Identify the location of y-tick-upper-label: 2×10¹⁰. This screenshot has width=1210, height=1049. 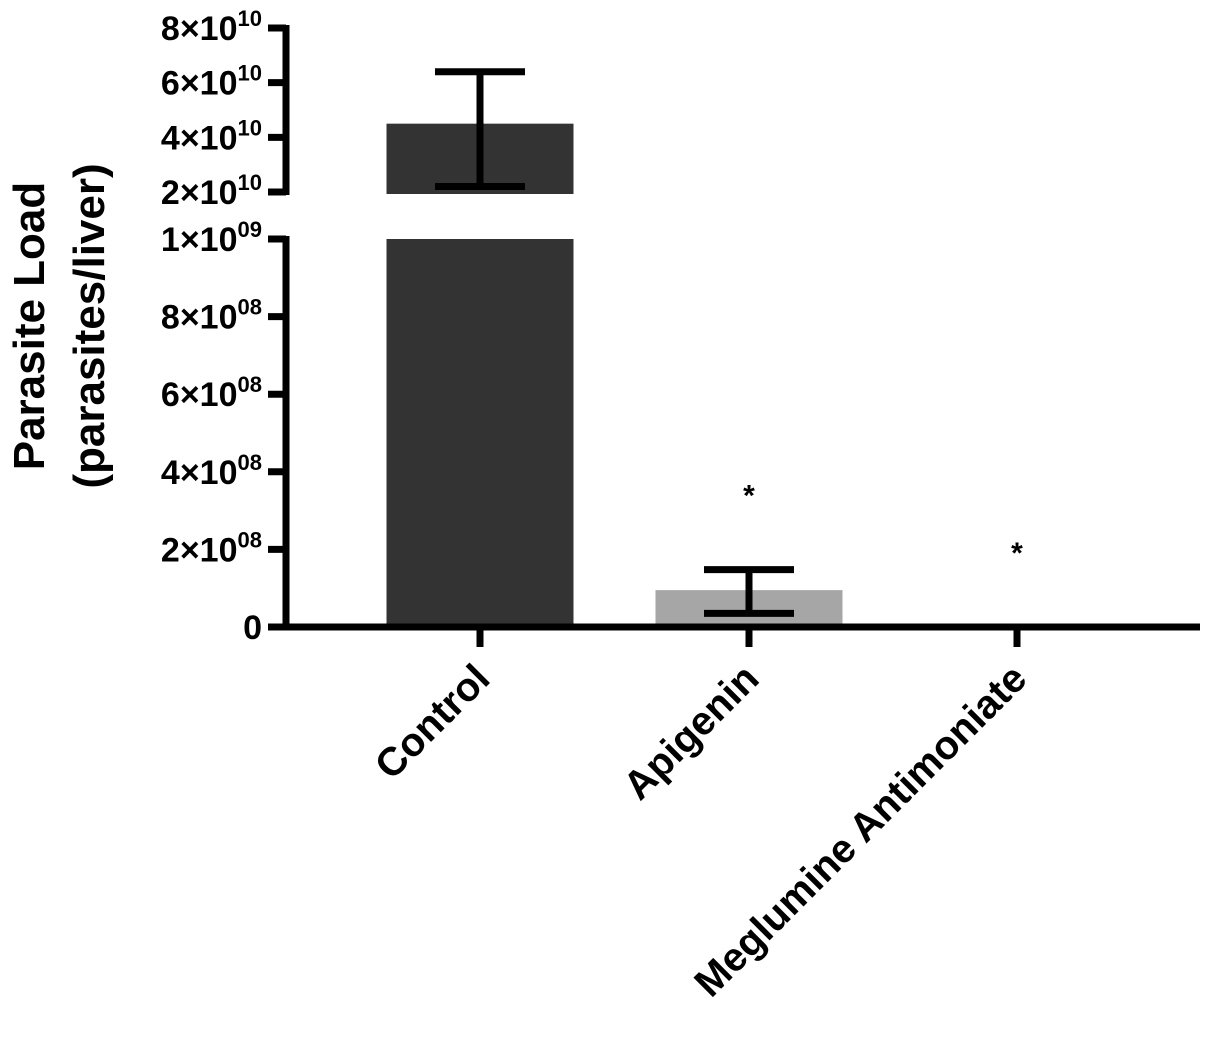
(211, 191).